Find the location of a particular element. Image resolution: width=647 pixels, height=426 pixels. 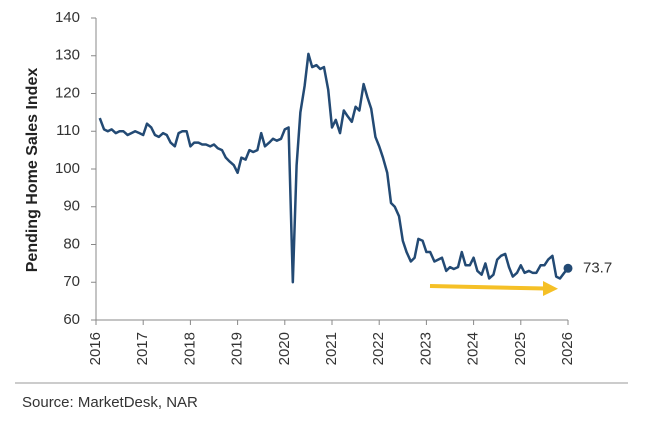

y-tick-label: 110 is located at coordinates (68, 130).